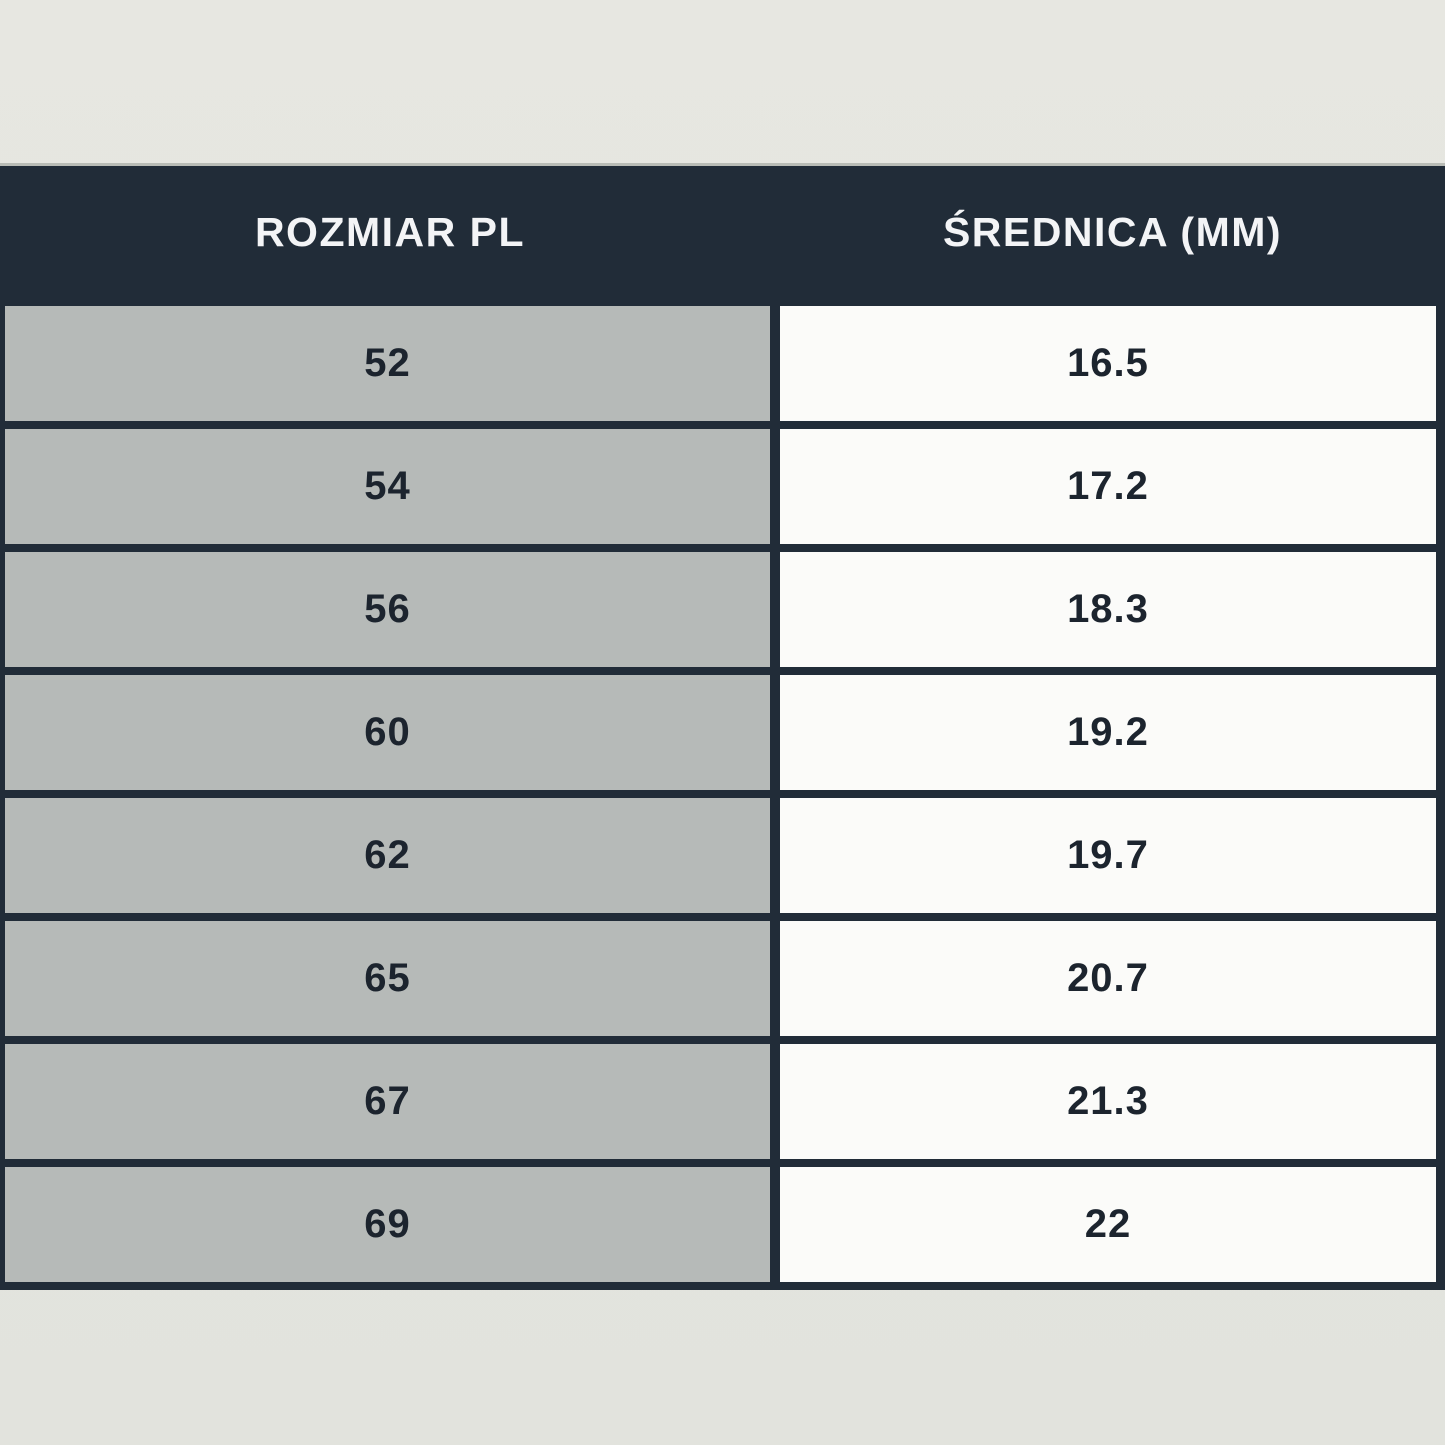 The height and width of the screenshot is (1445, 1445). I want to click on table-row: 65 20.7, so click(720, 974).